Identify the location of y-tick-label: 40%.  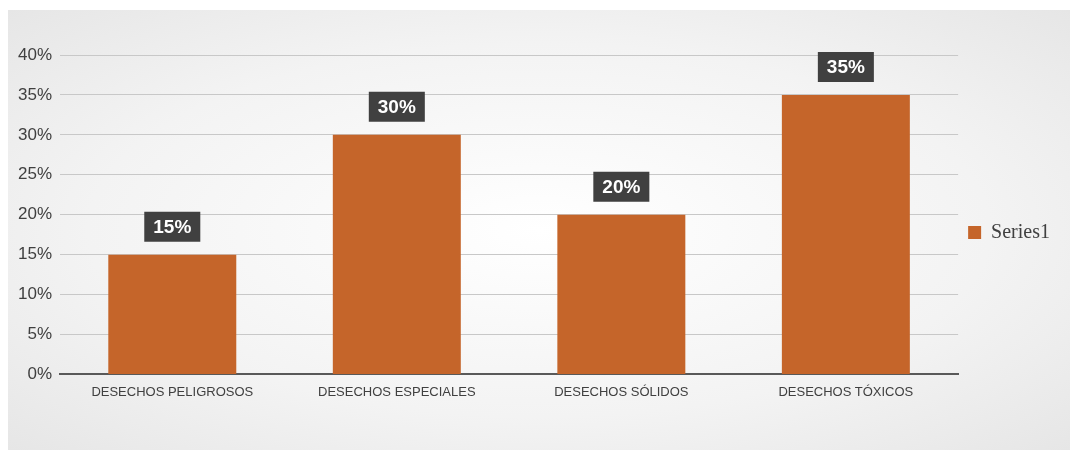
(35, 54).